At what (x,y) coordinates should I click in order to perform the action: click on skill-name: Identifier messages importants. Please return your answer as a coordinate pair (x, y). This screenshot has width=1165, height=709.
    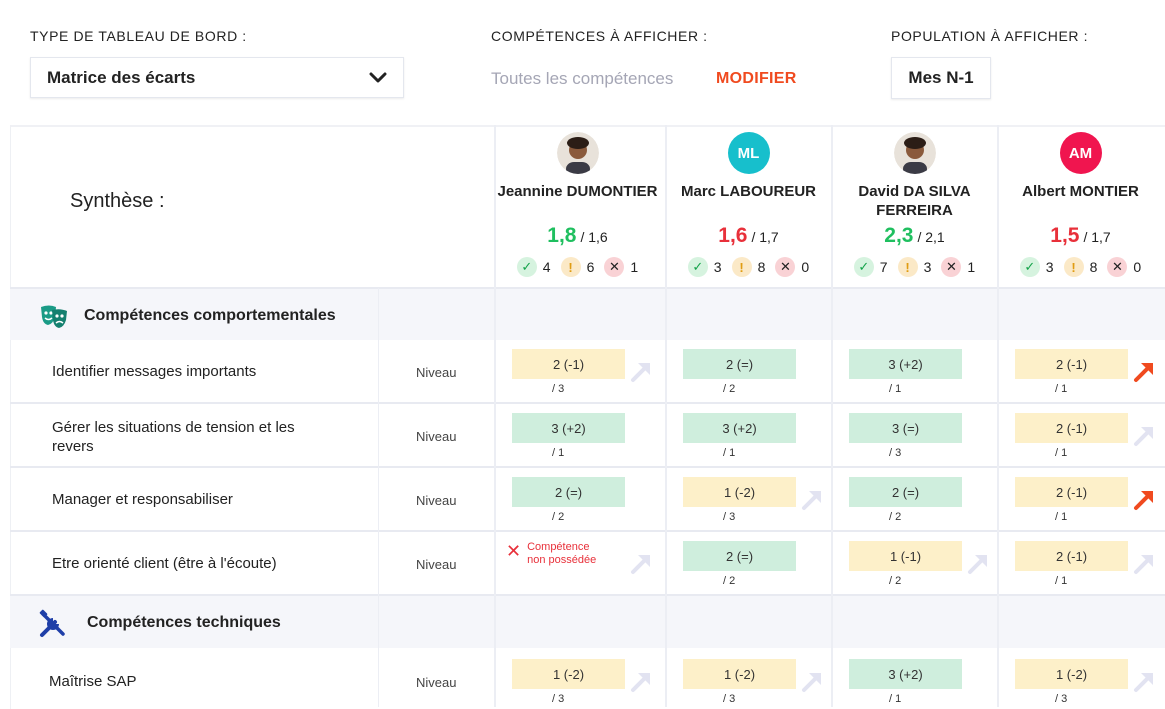
    Looking at the image, I should click on (154, 371).